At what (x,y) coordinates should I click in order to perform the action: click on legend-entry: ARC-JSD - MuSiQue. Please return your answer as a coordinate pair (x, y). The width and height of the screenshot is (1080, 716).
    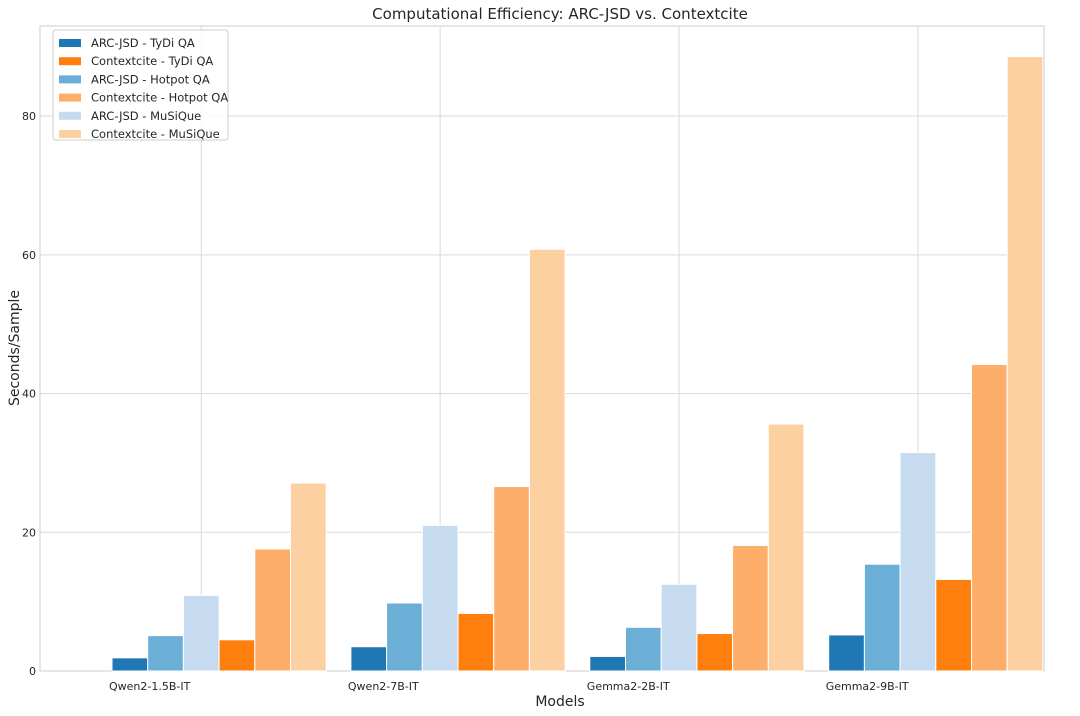
    Looking at the image, I should click on (146, 116).